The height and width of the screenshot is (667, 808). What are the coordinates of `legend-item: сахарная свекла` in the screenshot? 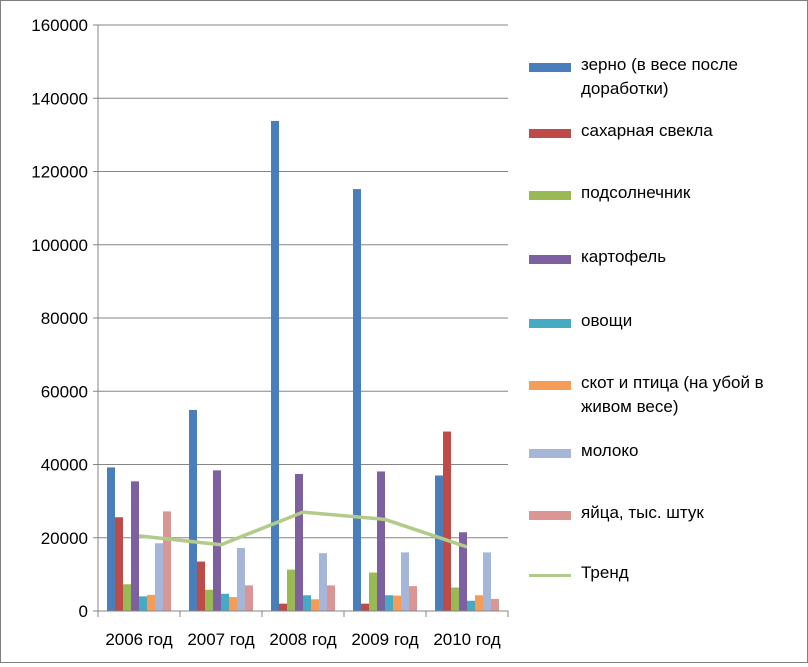 It's located at (662, 131).